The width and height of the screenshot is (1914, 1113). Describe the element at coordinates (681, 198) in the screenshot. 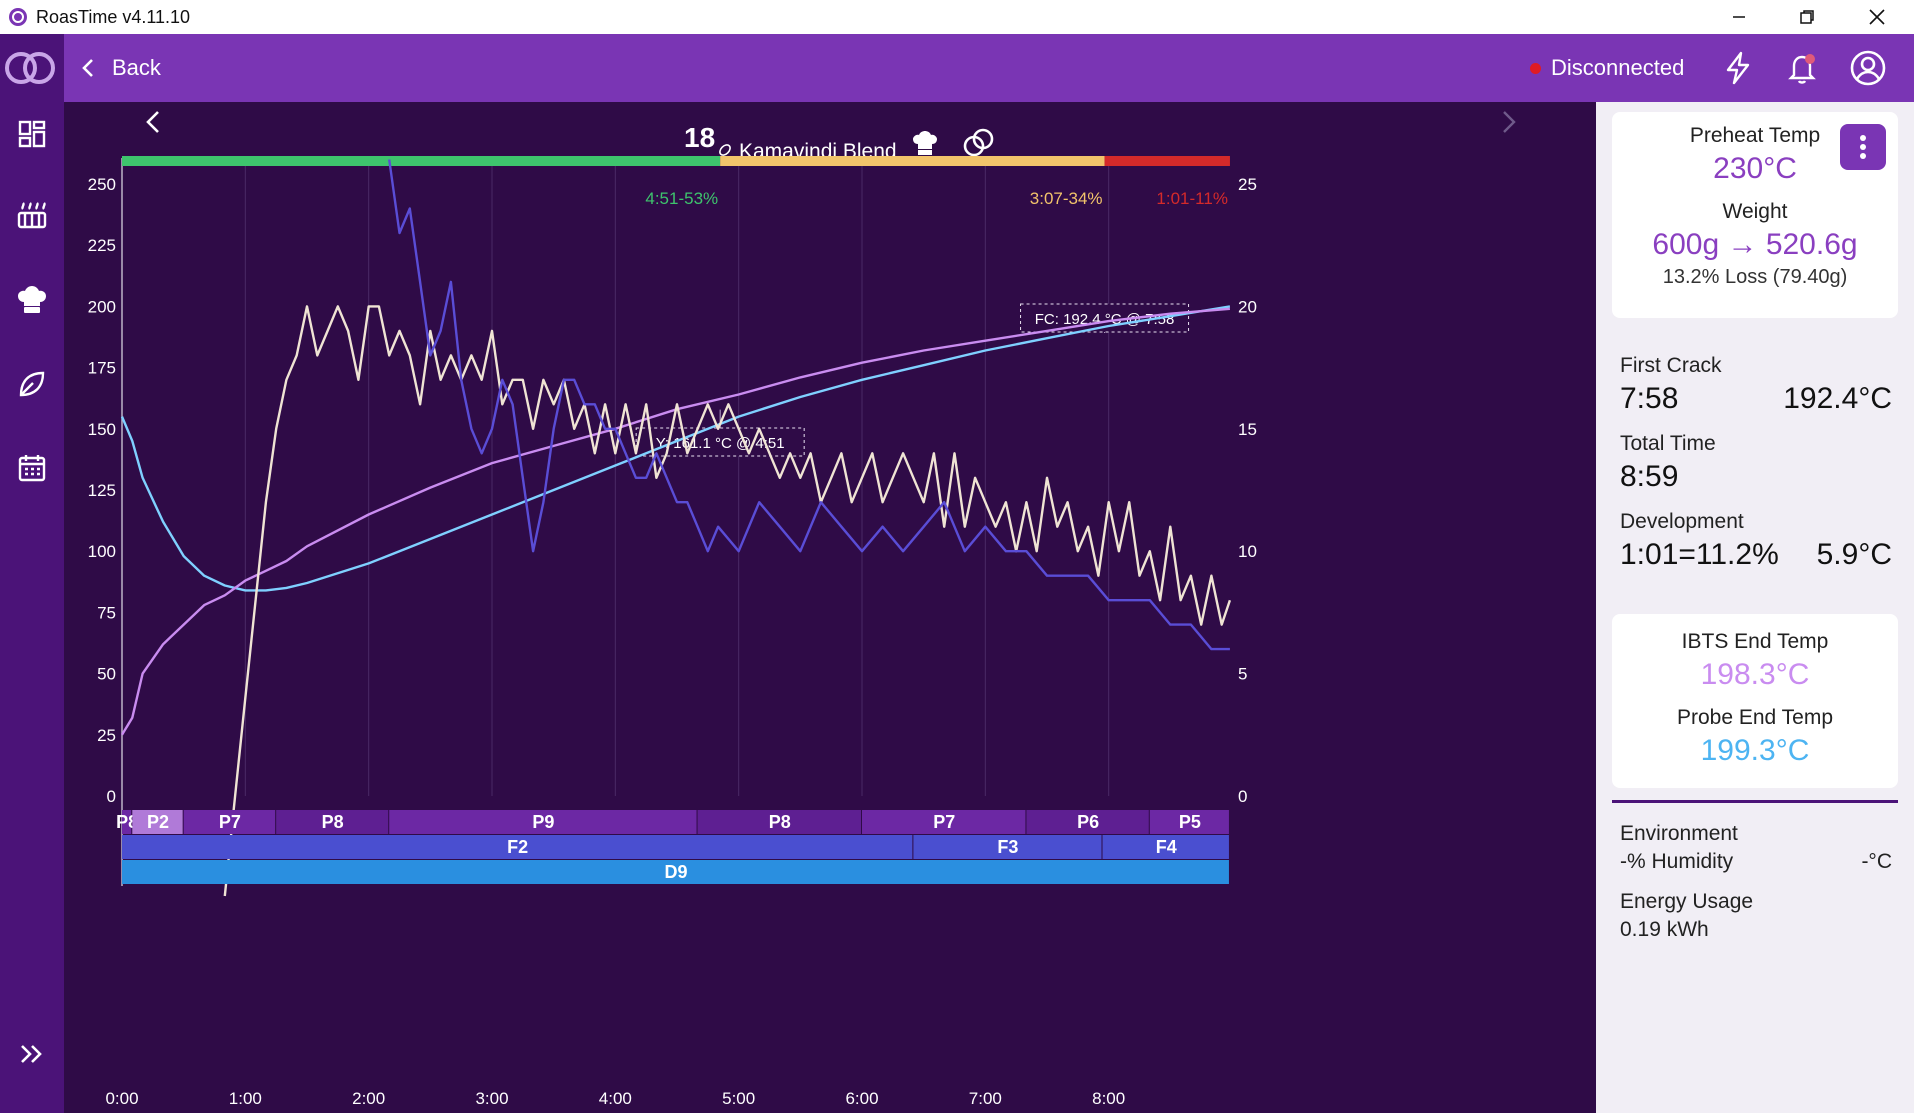

I see `phase-label: 4:51-53%` at that location.